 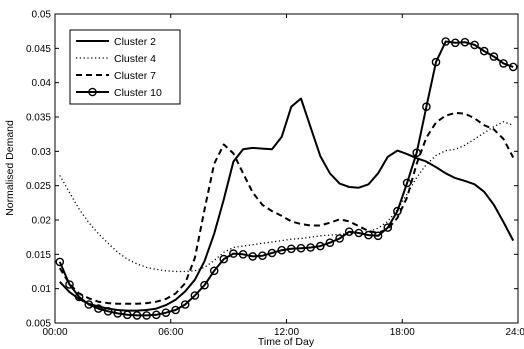 I want to click on legend-label: Cluster 10, so click(x=138, y=93).